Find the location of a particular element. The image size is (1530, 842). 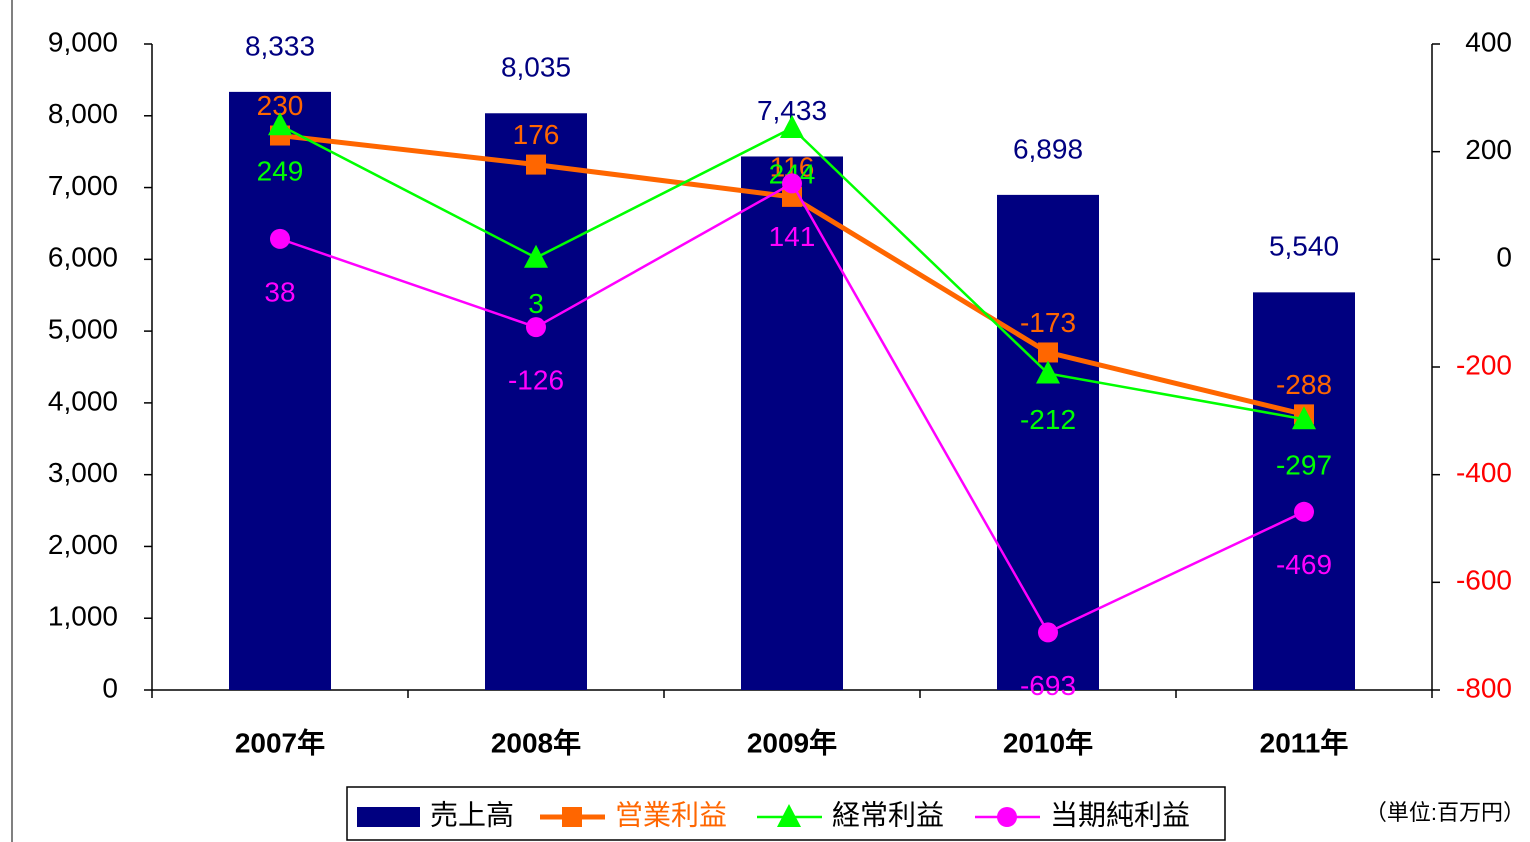

unit-note: （単位:百万円） is located at coordinates (1445, 812).